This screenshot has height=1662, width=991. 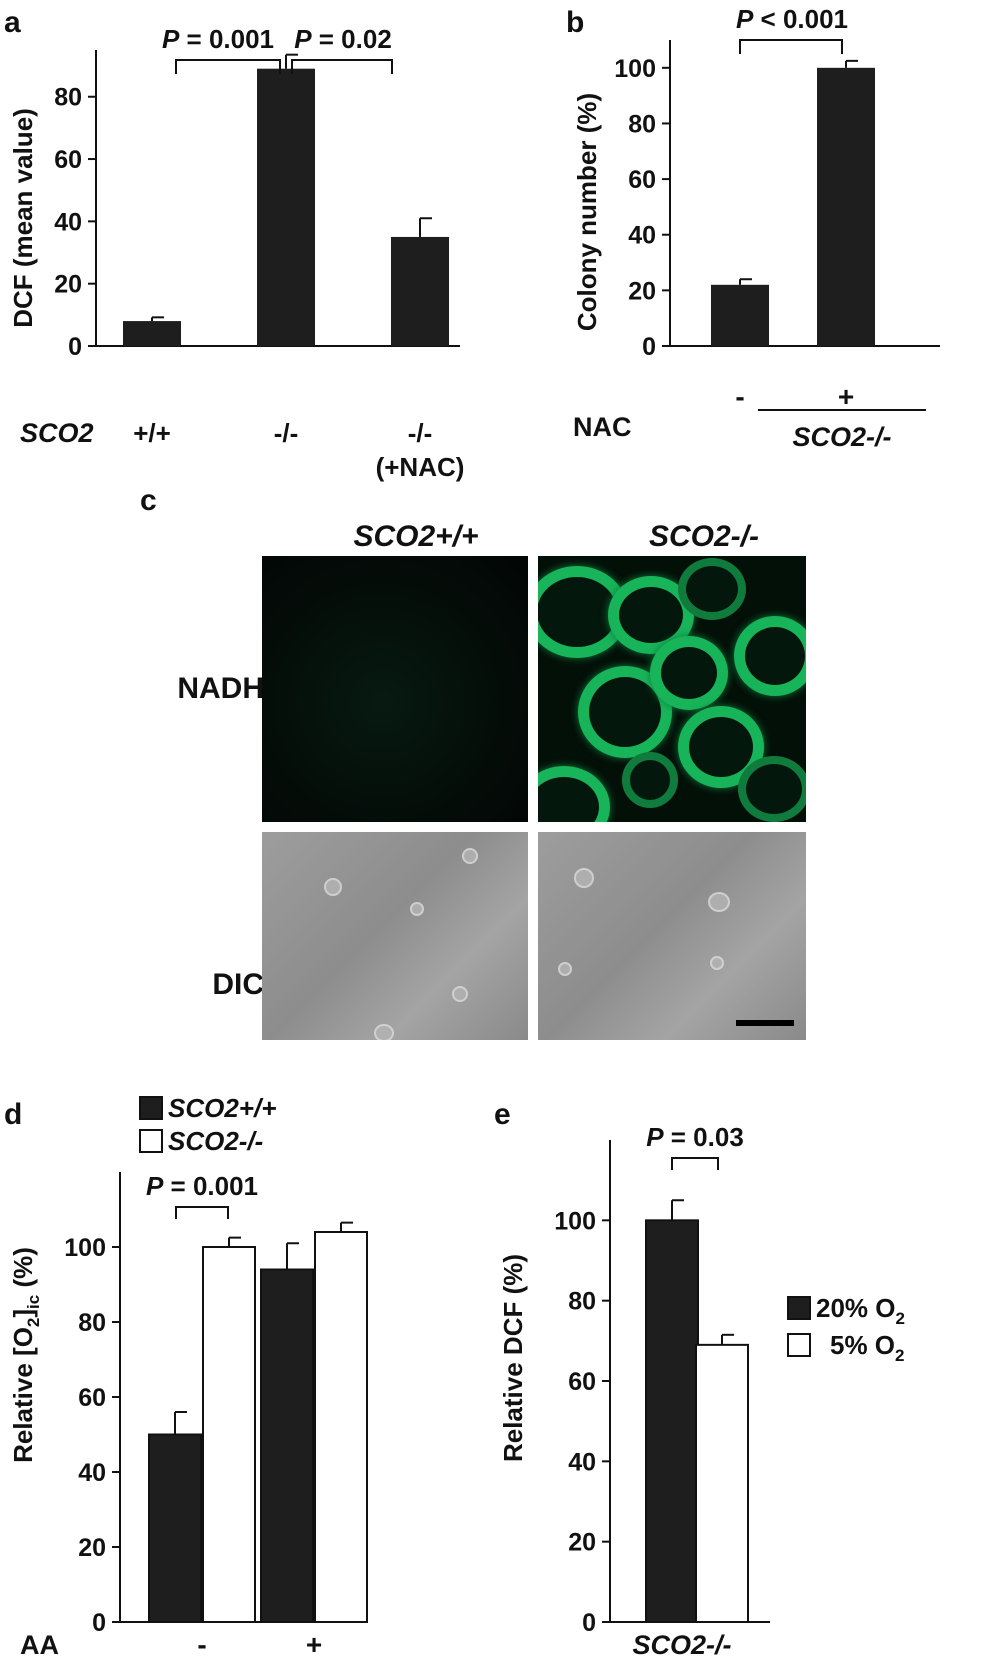 I want to click on chart-b-ylabel: Colony number (%), so click(x=587, y=212).